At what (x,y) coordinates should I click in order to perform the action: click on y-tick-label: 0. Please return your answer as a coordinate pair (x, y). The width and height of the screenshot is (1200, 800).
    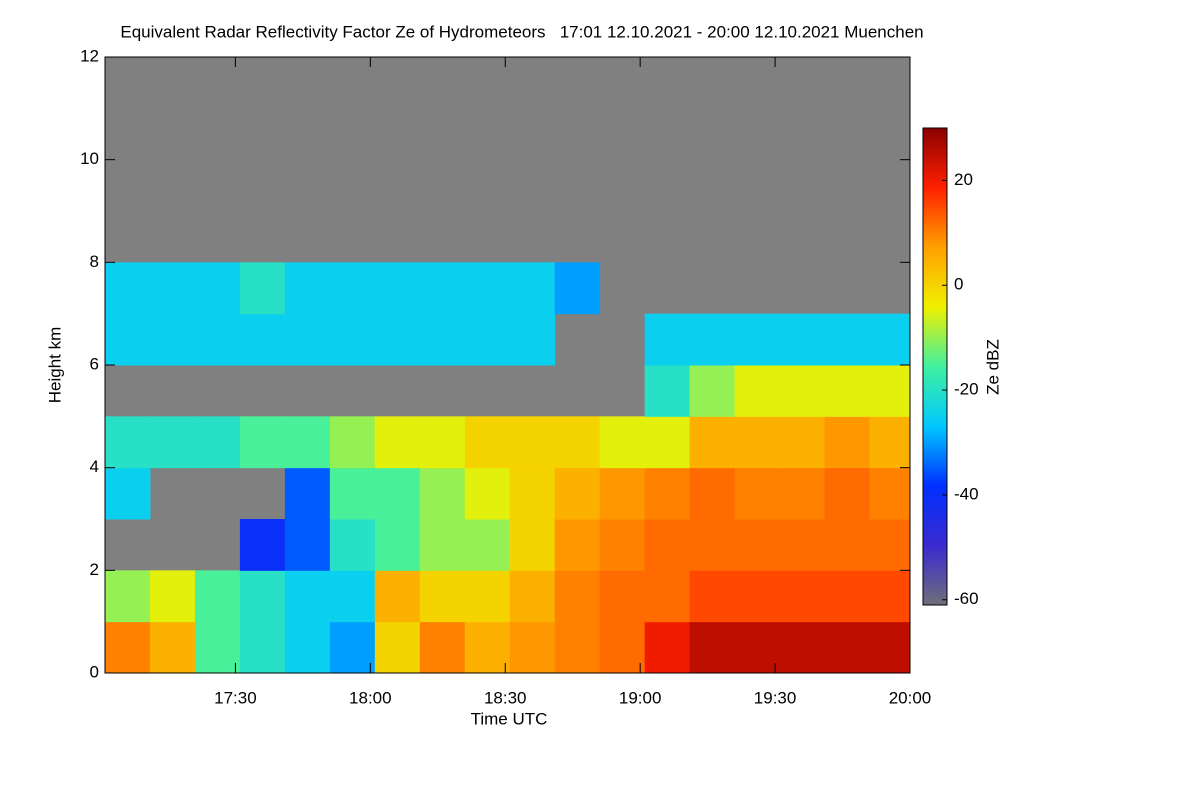
    Looking at the image, I should click on (94, 671).